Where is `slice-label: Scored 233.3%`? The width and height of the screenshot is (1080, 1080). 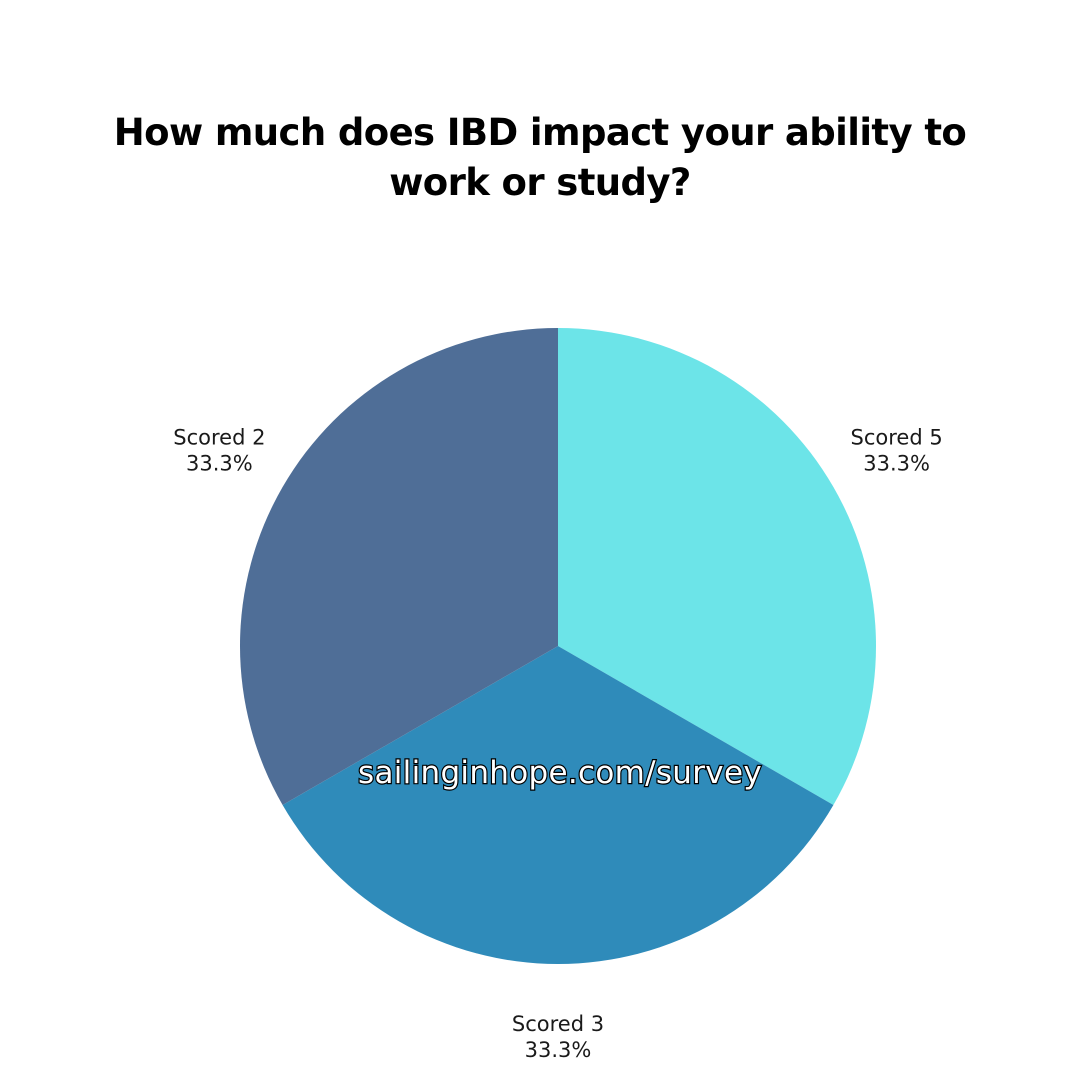 slice-label: Scored 233.3% is located at coordinates (219, 451).